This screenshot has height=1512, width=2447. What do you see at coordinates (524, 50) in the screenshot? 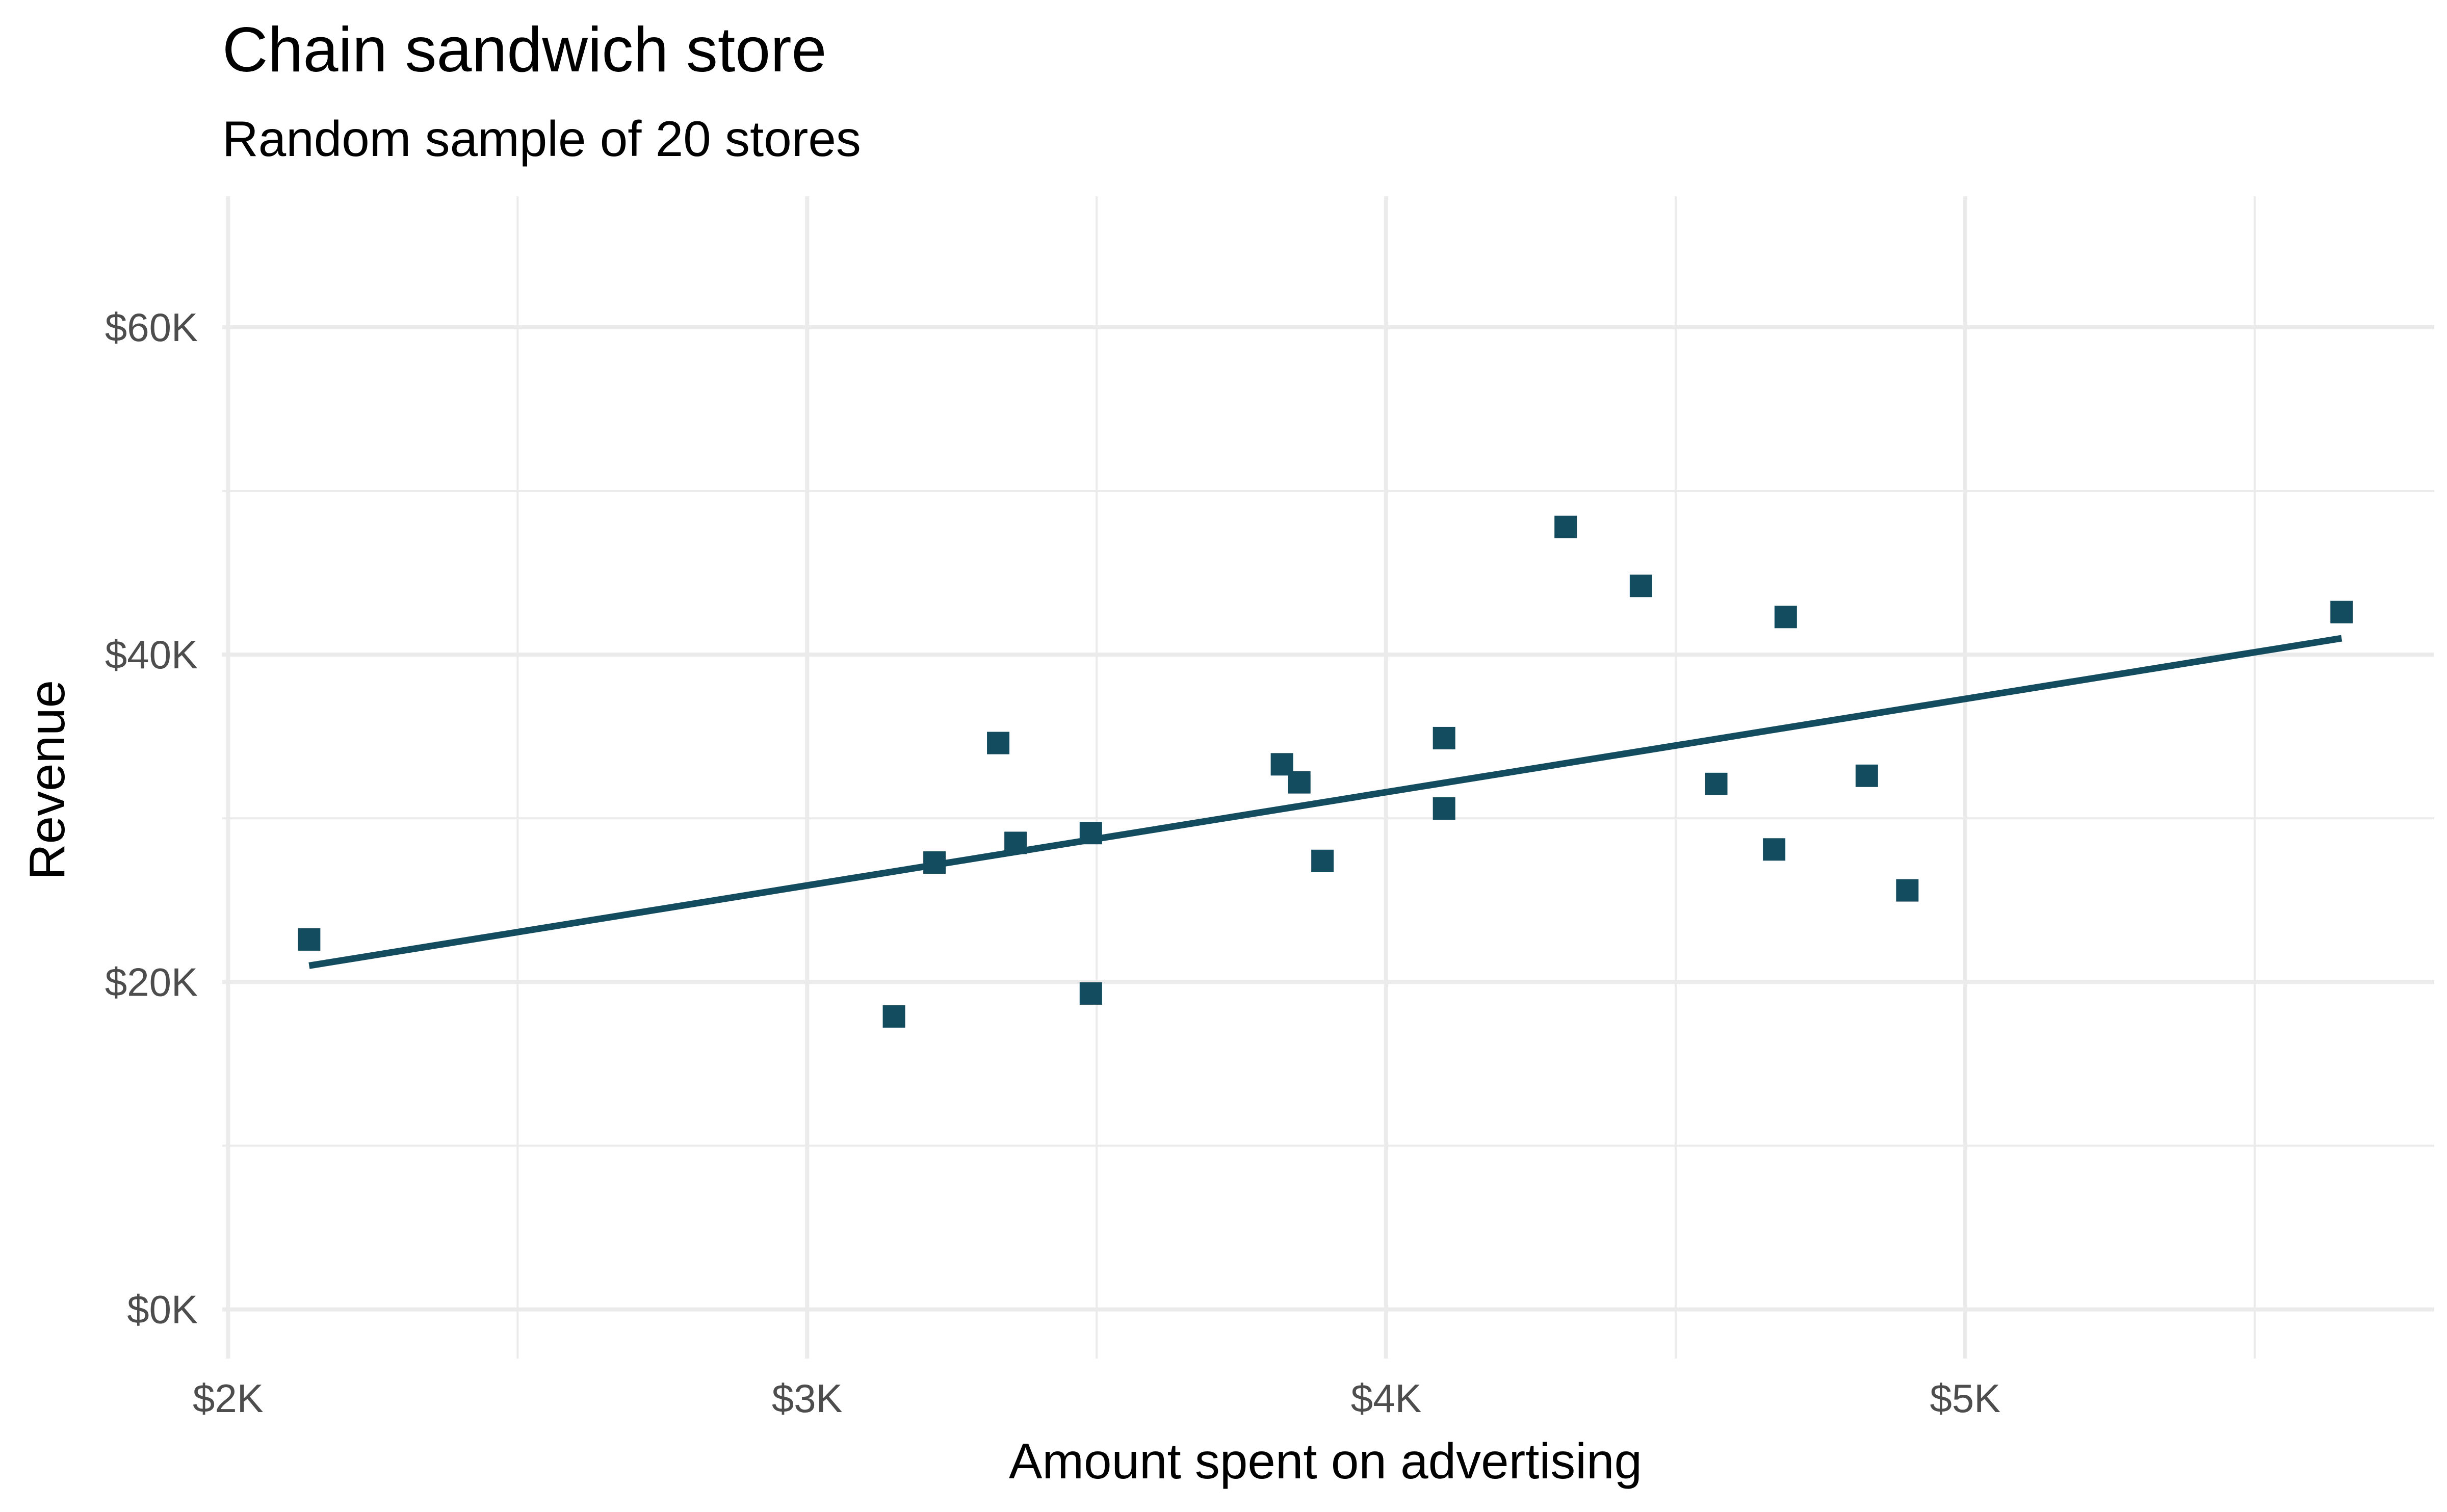
I see `chart-title: Chain sandwich store` at bounding box center [524, 50].